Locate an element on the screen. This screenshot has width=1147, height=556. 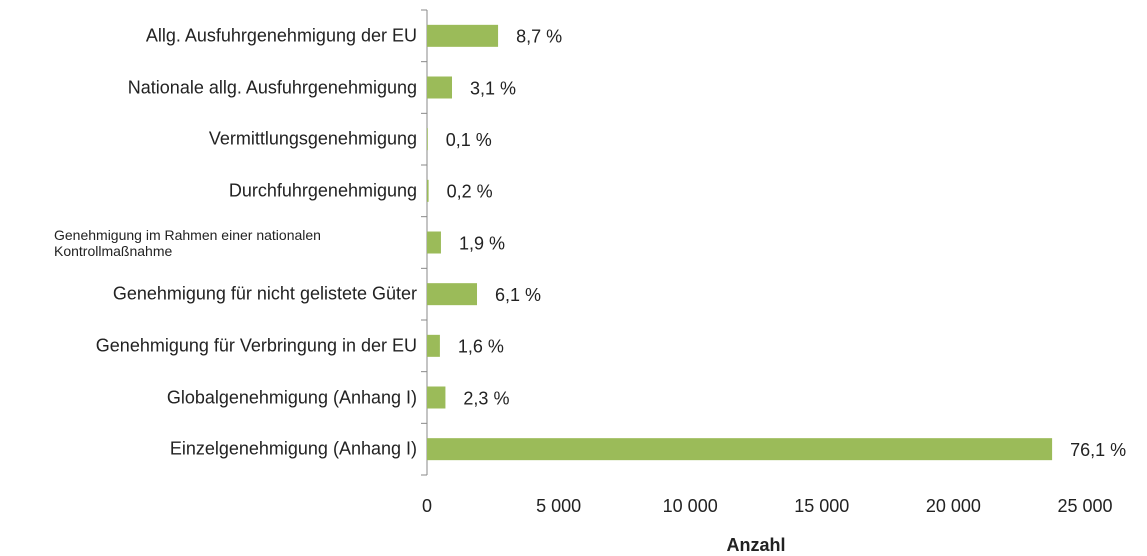
category-label: Nationale allg. Ausfuhrgenehmigung is located at coordinates (272, 87).